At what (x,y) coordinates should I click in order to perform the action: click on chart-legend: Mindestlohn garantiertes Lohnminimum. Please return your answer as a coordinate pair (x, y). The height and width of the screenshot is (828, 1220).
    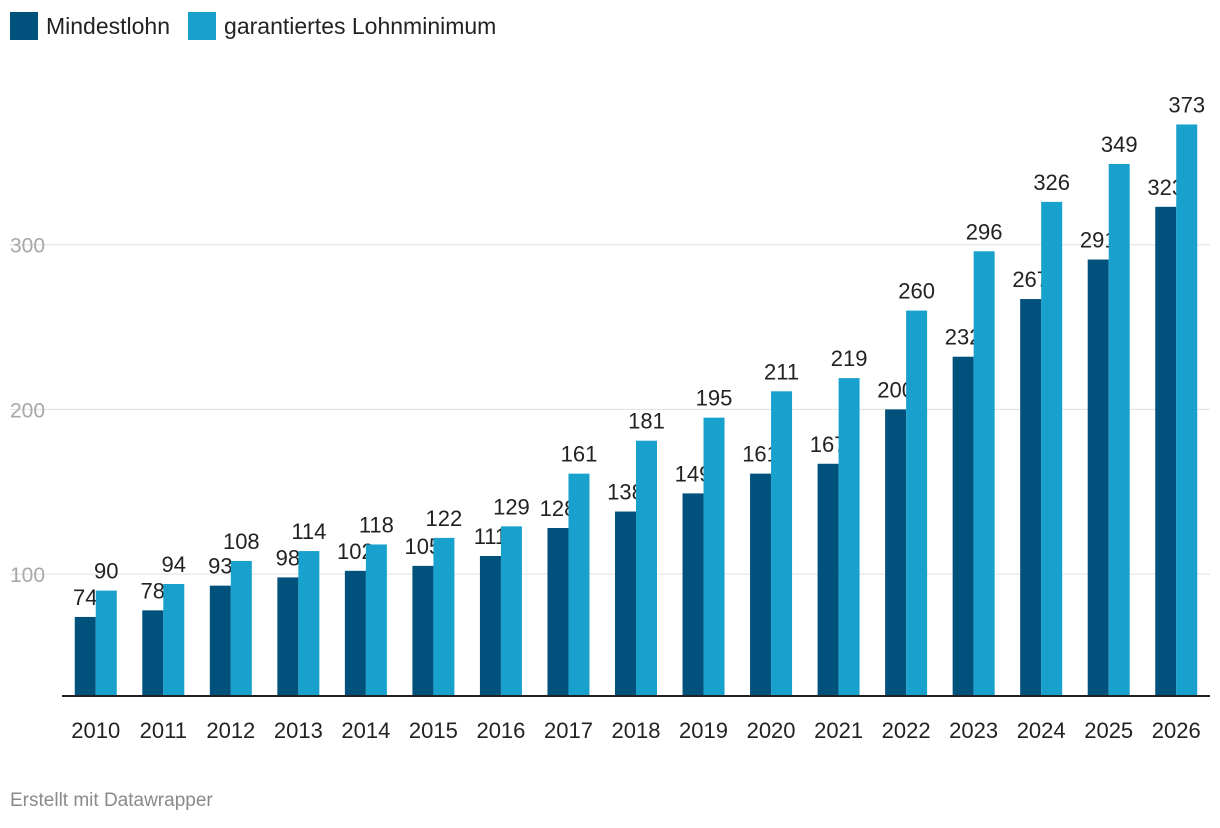
    Looking at the image, I should click on (253, 26).